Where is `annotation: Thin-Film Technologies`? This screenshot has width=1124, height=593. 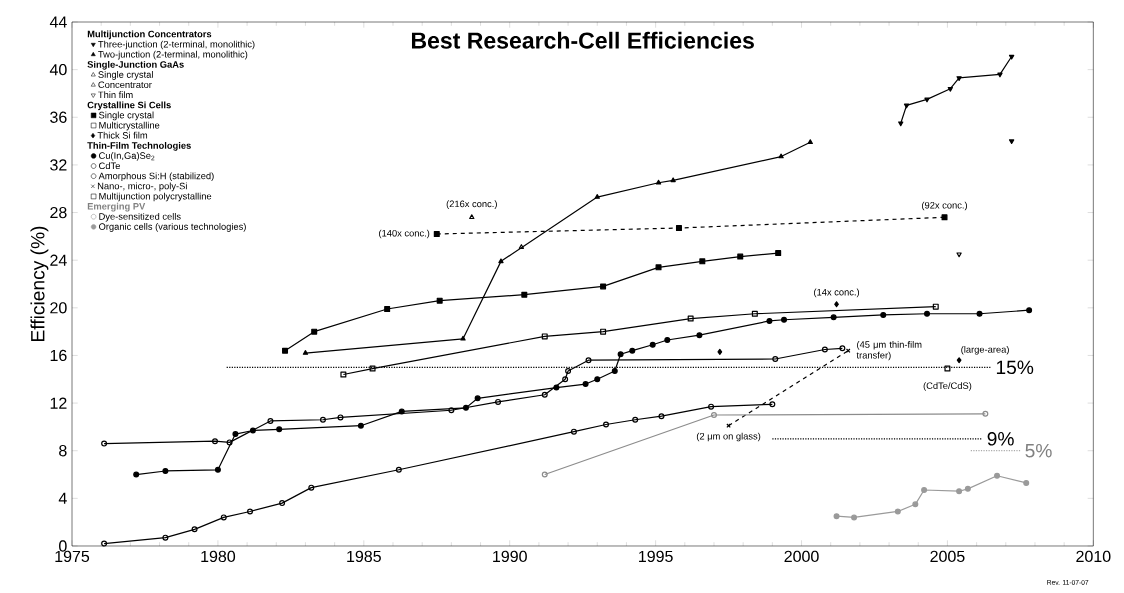 annotation: Thin-Film Technologies is located at coordinates (139, 146).